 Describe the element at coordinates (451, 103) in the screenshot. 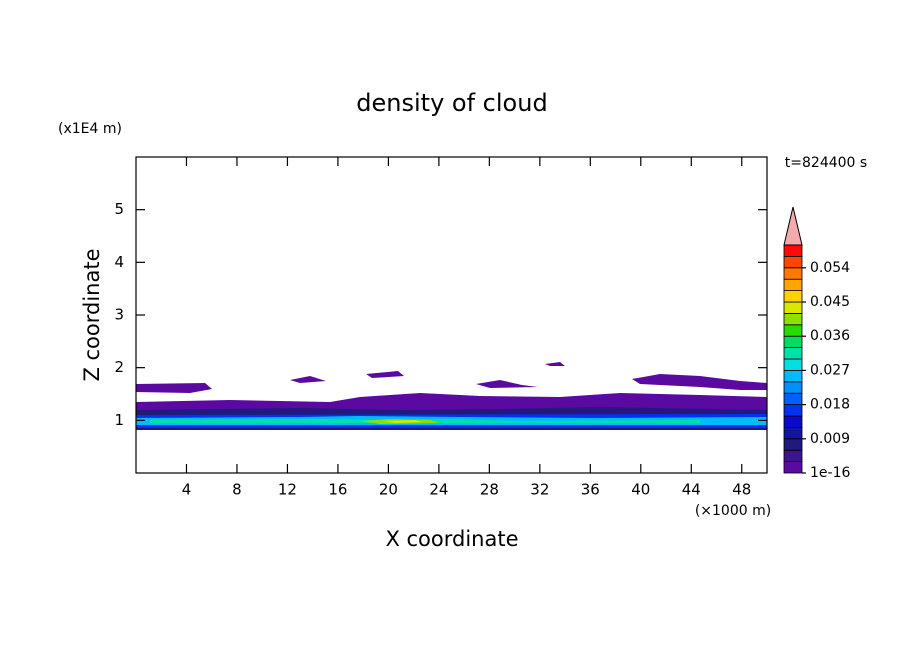

I see `chart-title: density of cloud` at that location.